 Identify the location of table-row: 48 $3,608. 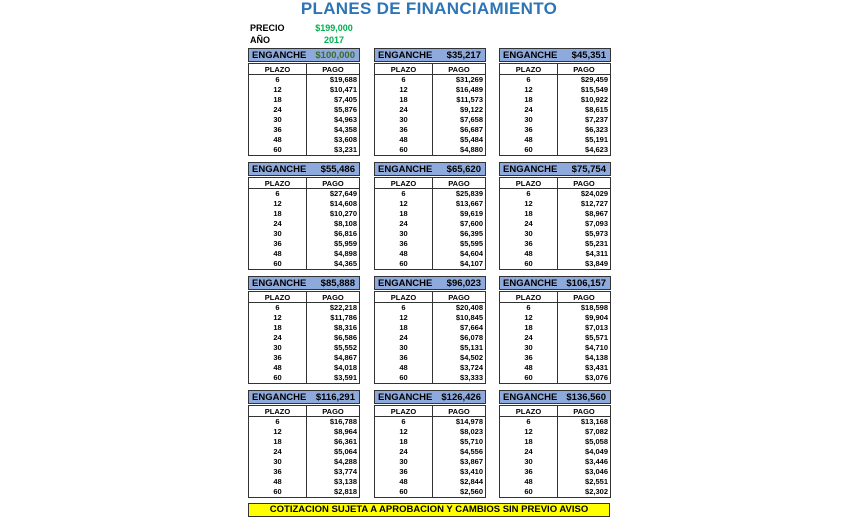
(304, 140).